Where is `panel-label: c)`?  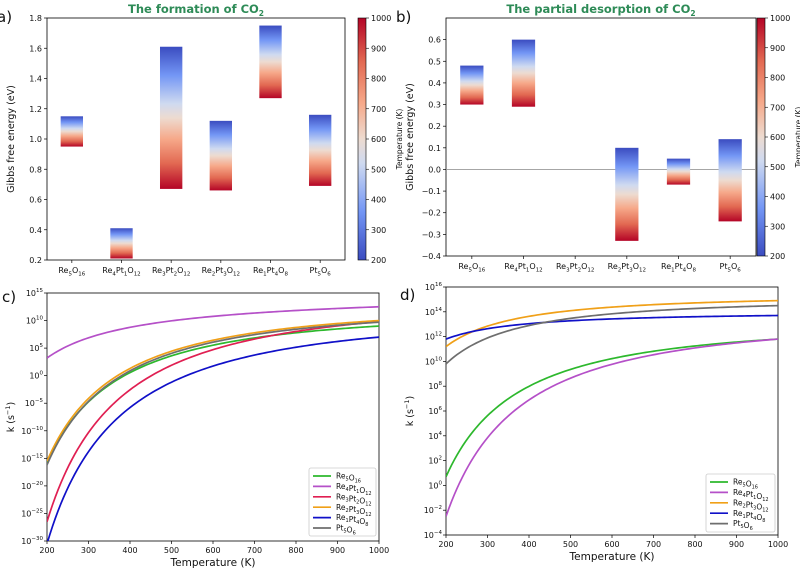 panel-label: c) is located at coordinates (9, 297).